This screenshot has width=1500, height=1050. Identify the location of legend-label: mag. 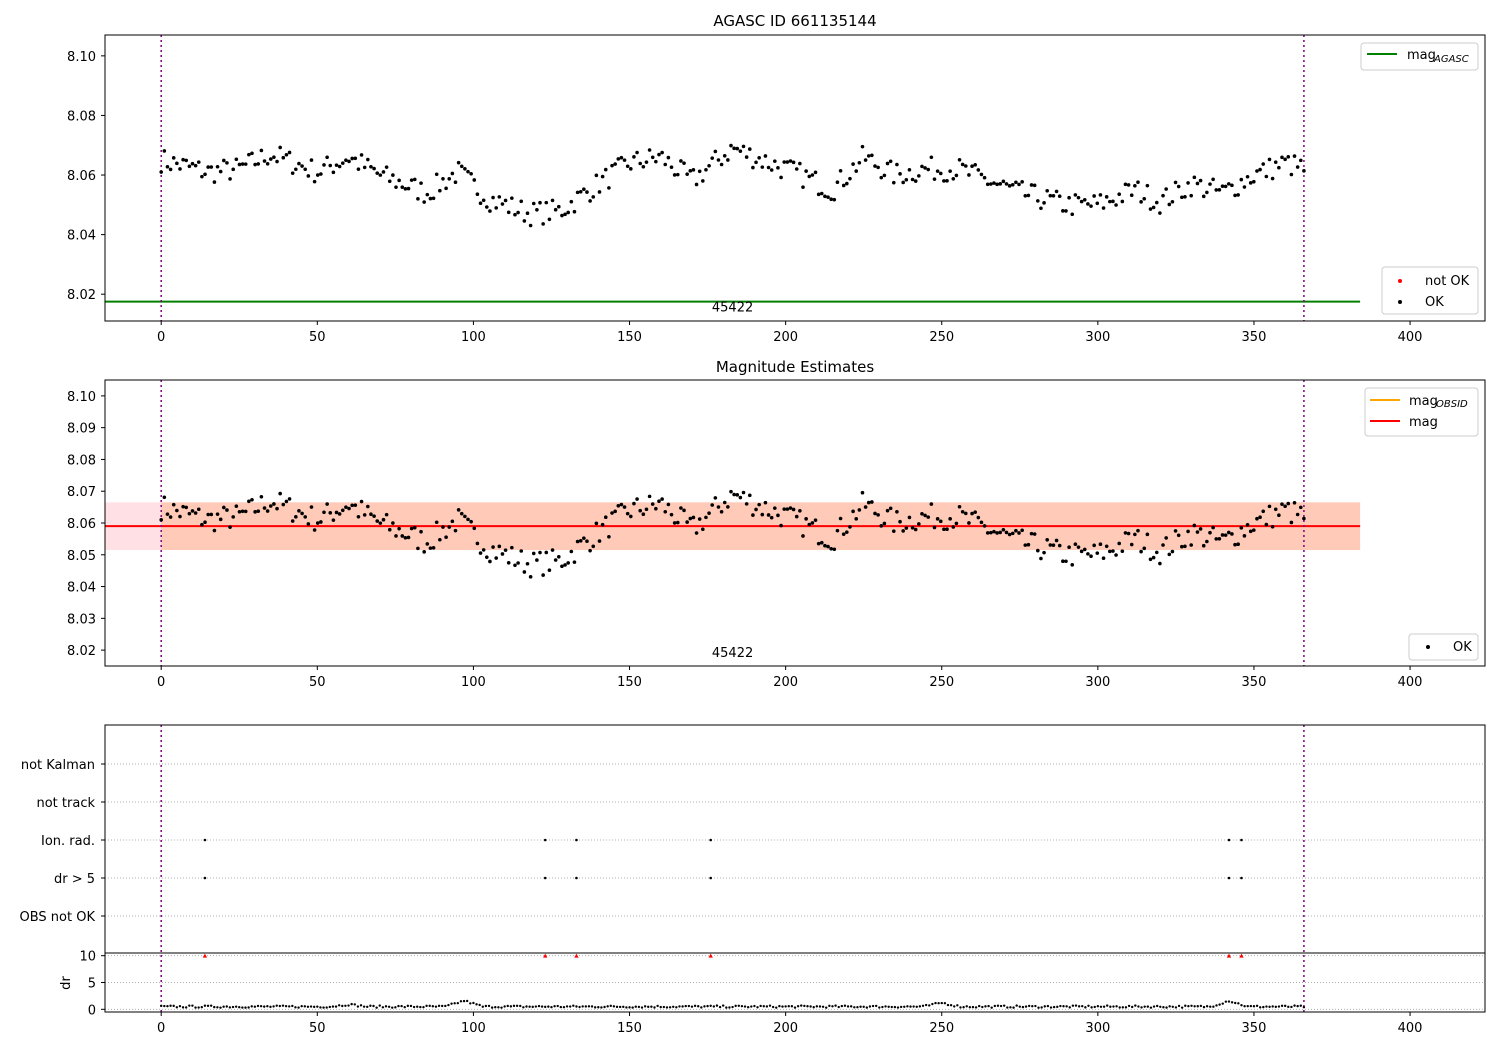
(1423, 422).